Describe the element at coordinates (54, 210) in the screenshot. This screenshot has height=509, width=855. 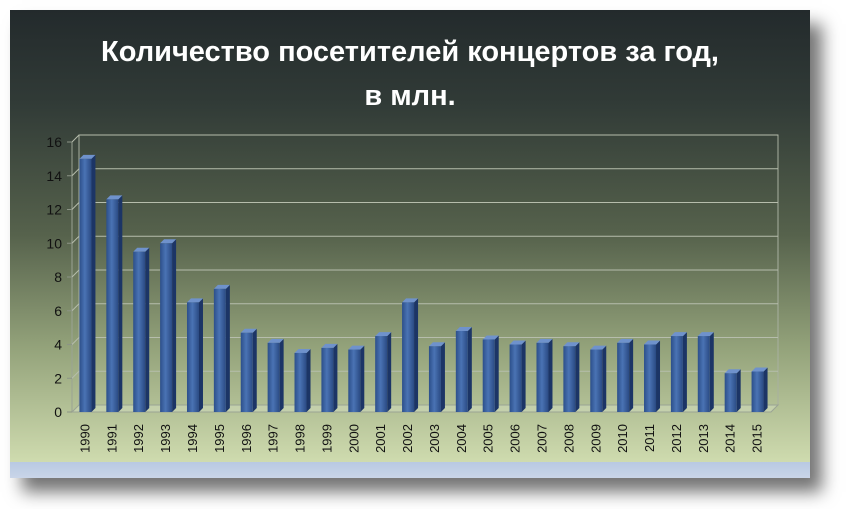
I see `y-tick-label: 12` at that location.